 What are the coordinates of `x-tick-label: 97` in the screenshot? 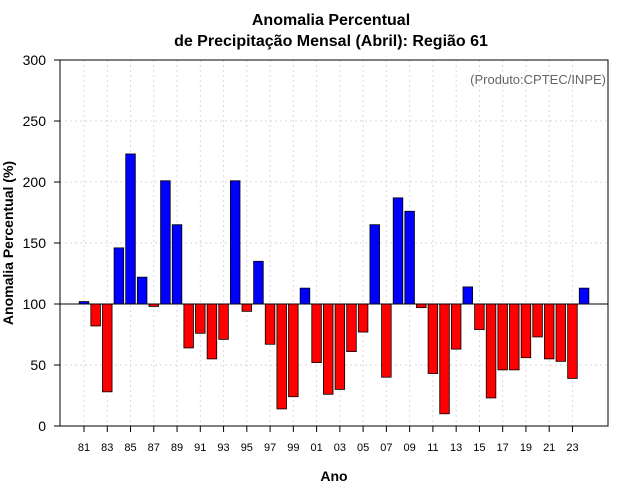 It's located at (270, 448).